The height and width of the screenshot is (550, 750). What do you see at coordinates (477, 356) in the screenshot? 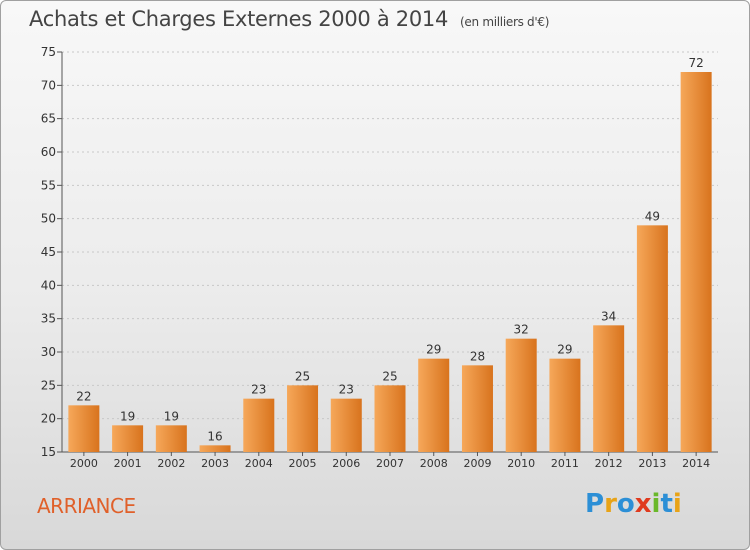
I see `data-label: 28` at bounding box center [477, 356].